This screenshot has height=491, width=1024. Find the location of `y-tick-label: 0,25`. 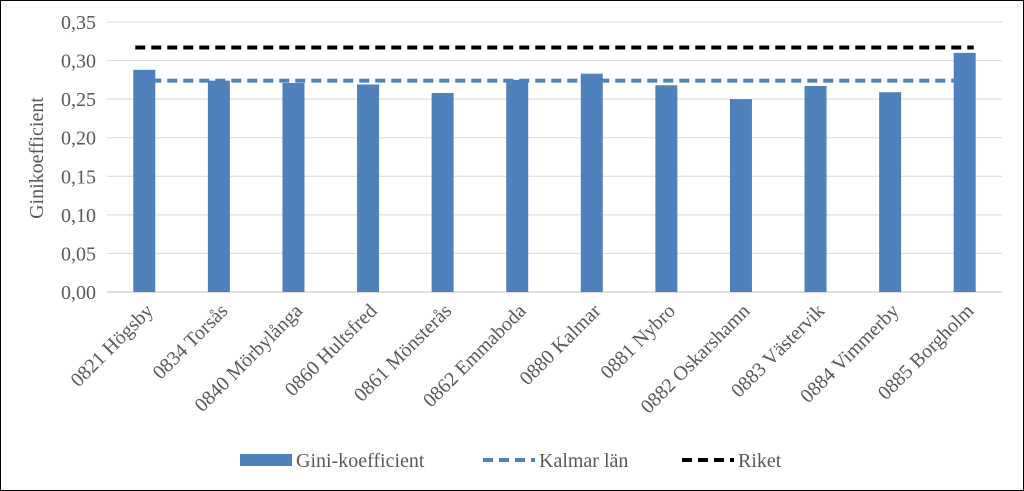

y-tick-label: 0,25 is located at coordinates (78, 100).